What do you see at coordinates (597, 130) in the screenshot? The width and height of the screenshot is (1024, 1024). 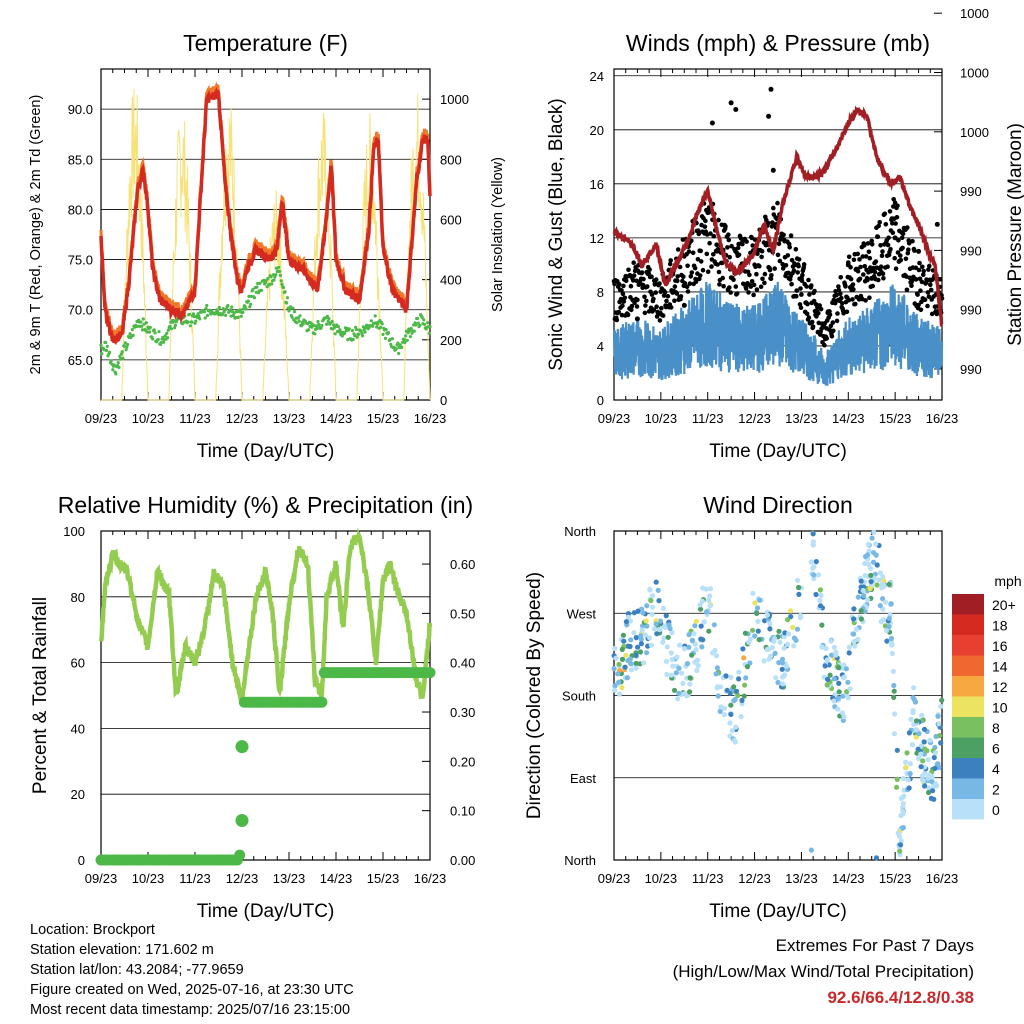 I see `y-tick-label: 20` at bounding box center [597, 130].